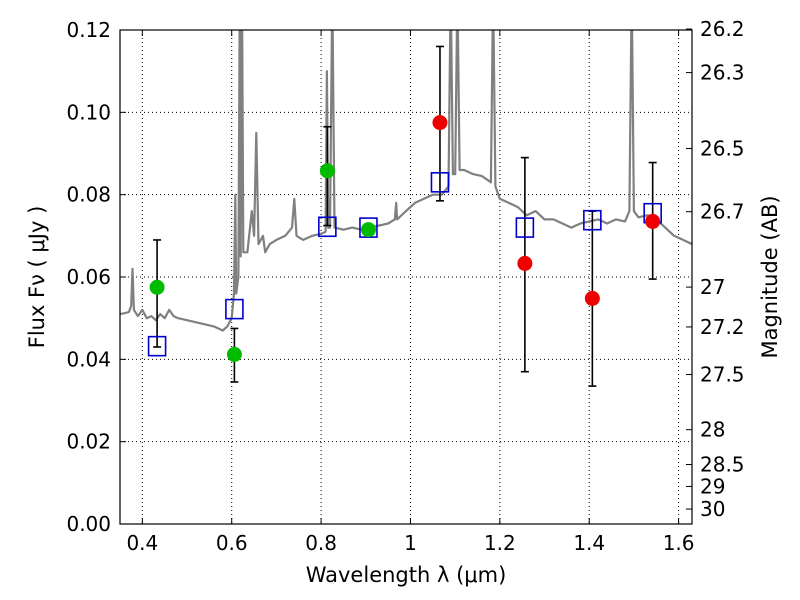  I want to click on y-tick-label: 0.06, so click(88, 277).